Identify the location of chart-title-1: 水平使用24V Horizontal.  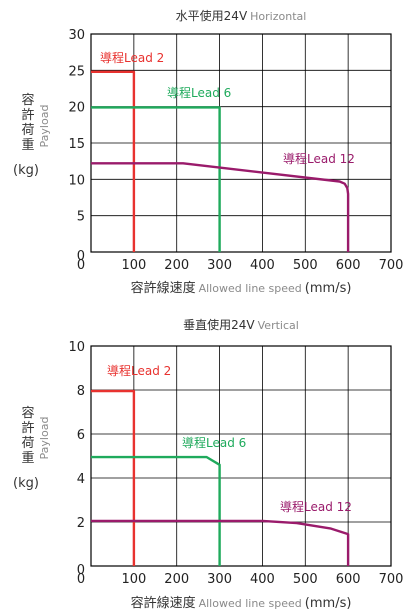
(241, 15).